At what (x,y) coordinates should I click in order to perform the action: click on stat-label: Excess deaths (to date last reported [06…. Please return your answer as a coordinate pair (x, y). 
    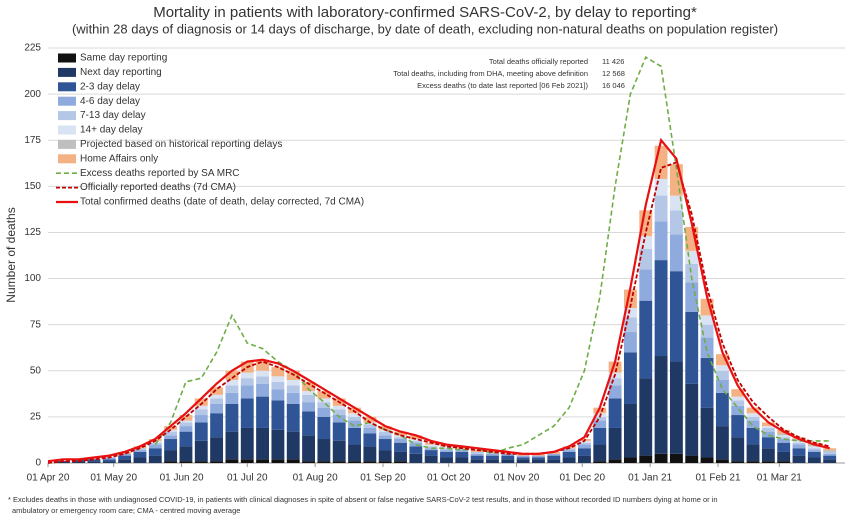
    Looking at the image, I should click on (502, 85).